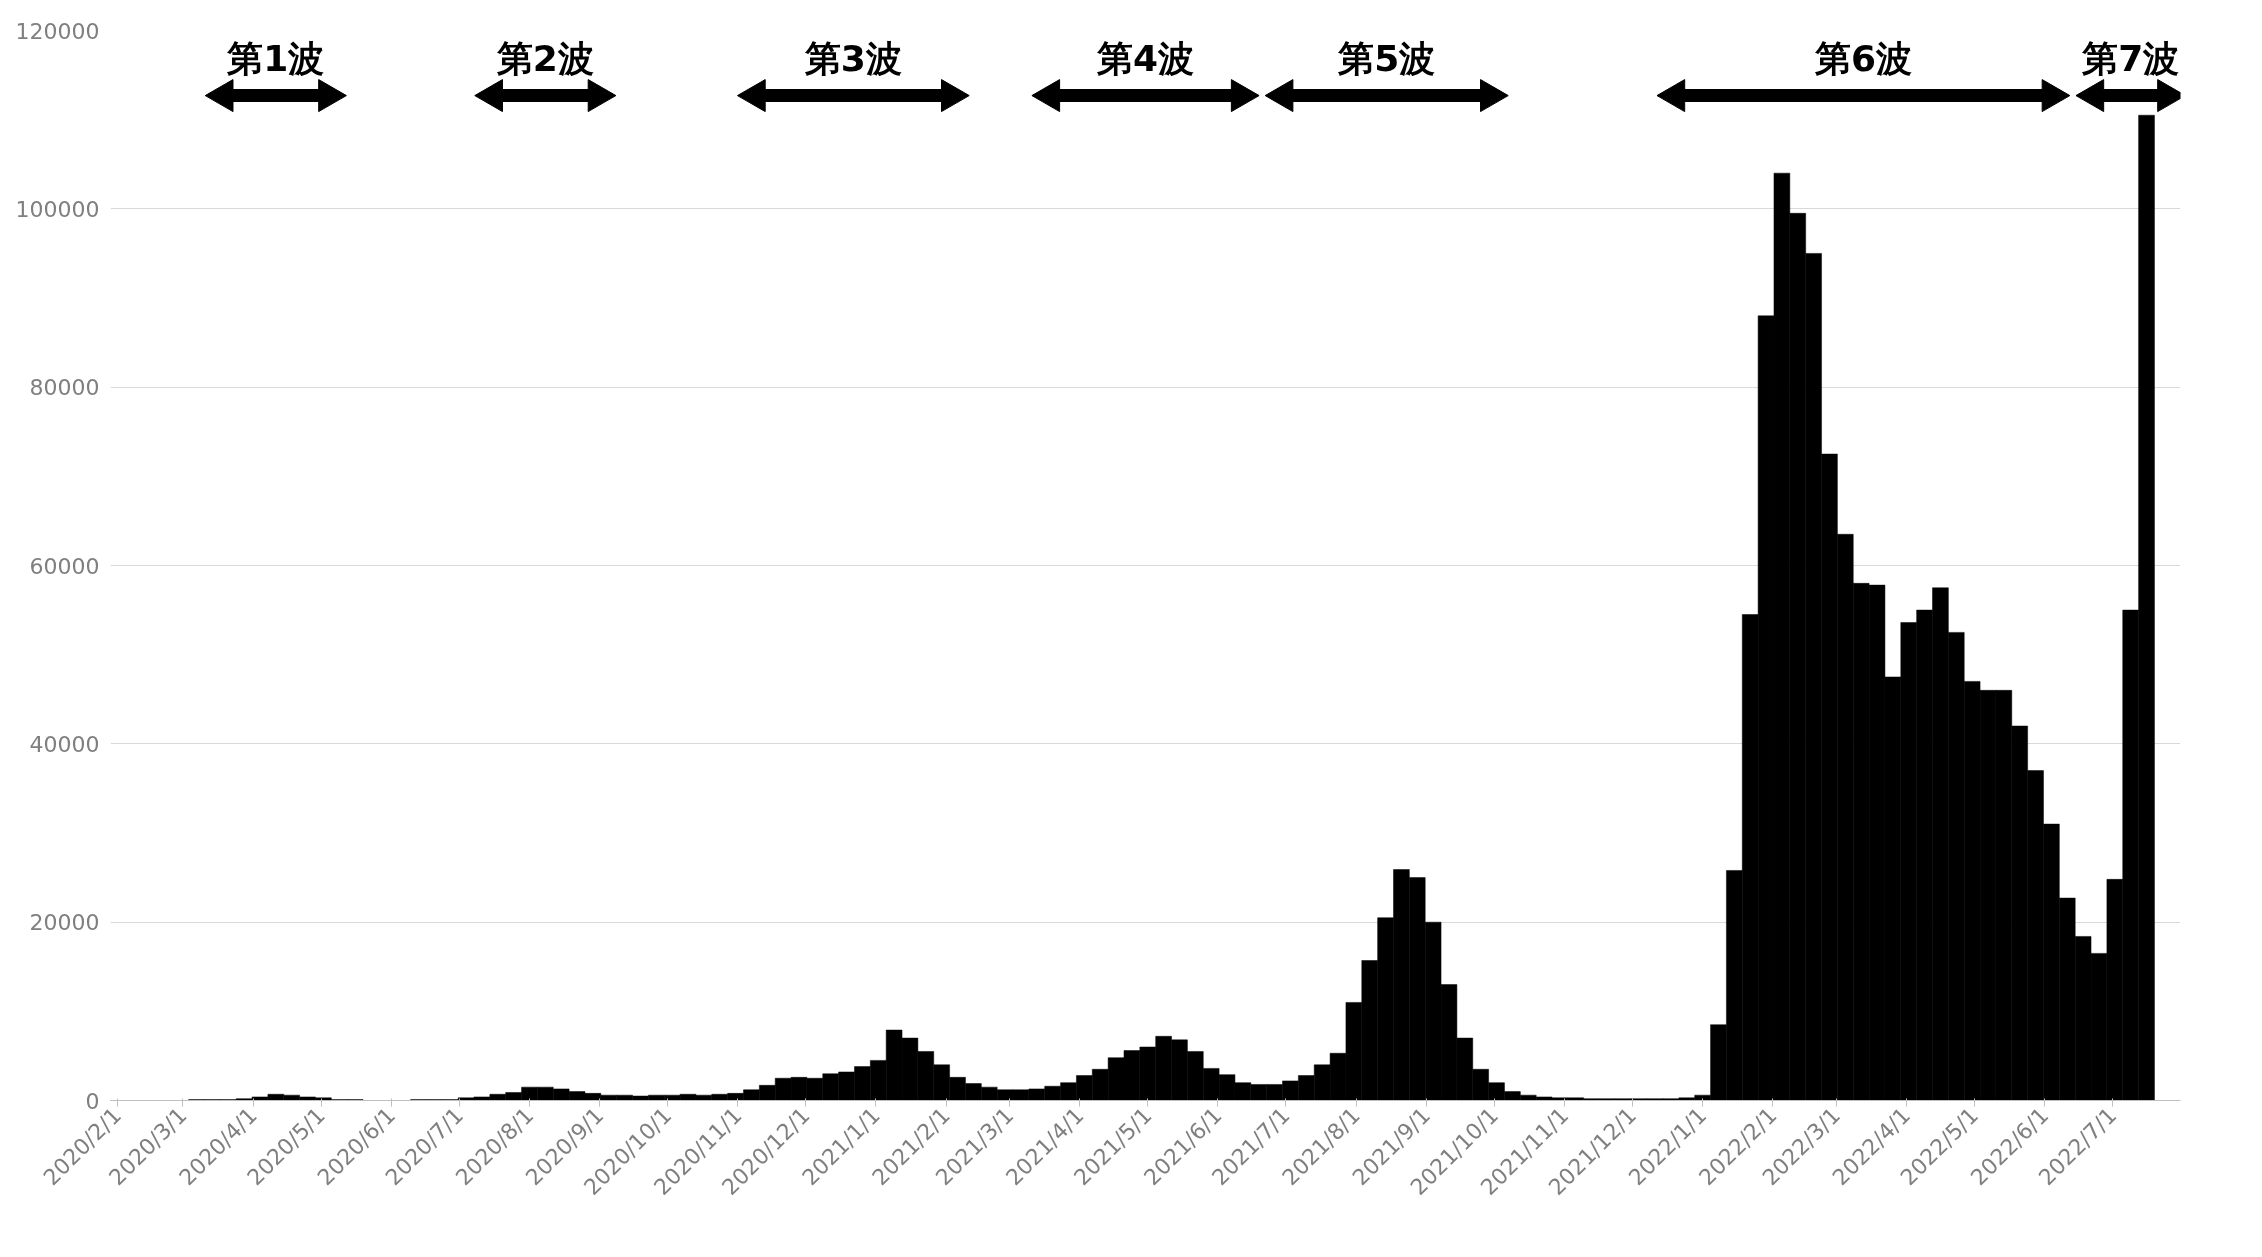 The width and height of the screenshot is (2262, 1257). What do you see at coordinates (64, 388) in the screenshot?
I see `y-tick-label: 80000` at bounding box center [64, 388].